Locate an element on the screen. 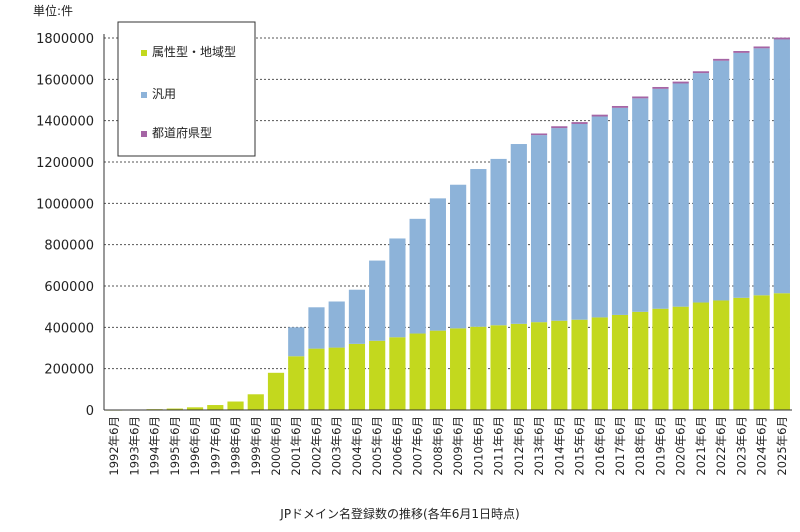 Image resolution: width=800 pixels, height=532 pixels. legend-label: 都道府県型 is located at coordinates (182, 132).